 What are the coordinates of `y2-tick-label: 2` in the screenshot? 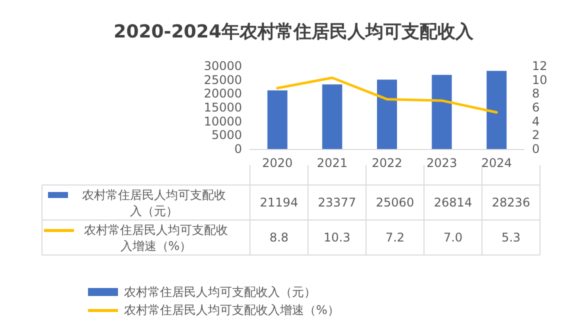 It's located at (536, 135).